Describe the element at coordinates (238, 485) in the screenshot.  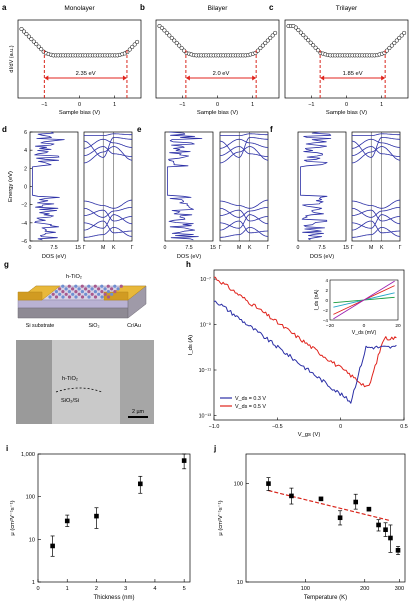
I see `y-tick-label: 100` at that location.